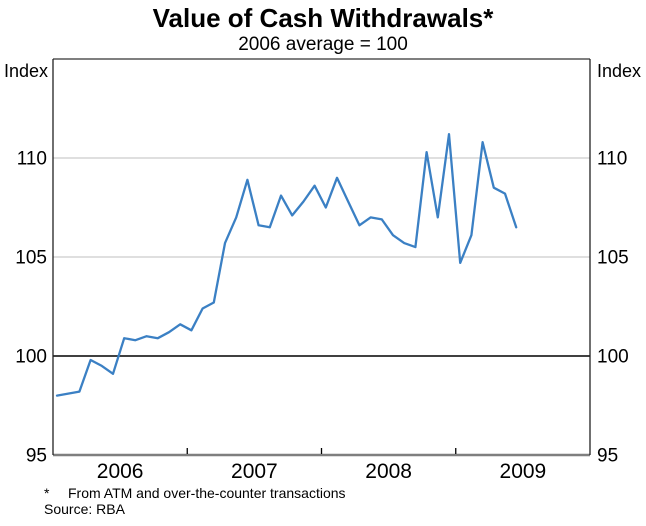  What do you see at coordinates (619, 71) in the screenshot?
I see `y-axis-unit-label-right: Index` at bounding box center [619, 71].